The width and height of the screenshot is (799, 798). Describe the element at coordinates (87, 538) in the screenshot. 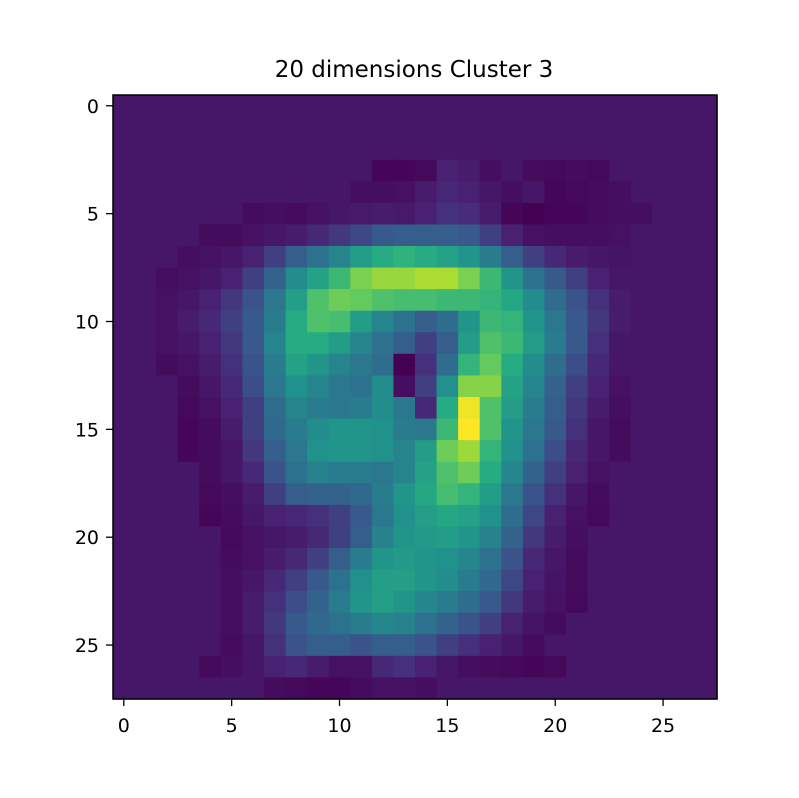

I see `y-tick-label: 20` at that location.